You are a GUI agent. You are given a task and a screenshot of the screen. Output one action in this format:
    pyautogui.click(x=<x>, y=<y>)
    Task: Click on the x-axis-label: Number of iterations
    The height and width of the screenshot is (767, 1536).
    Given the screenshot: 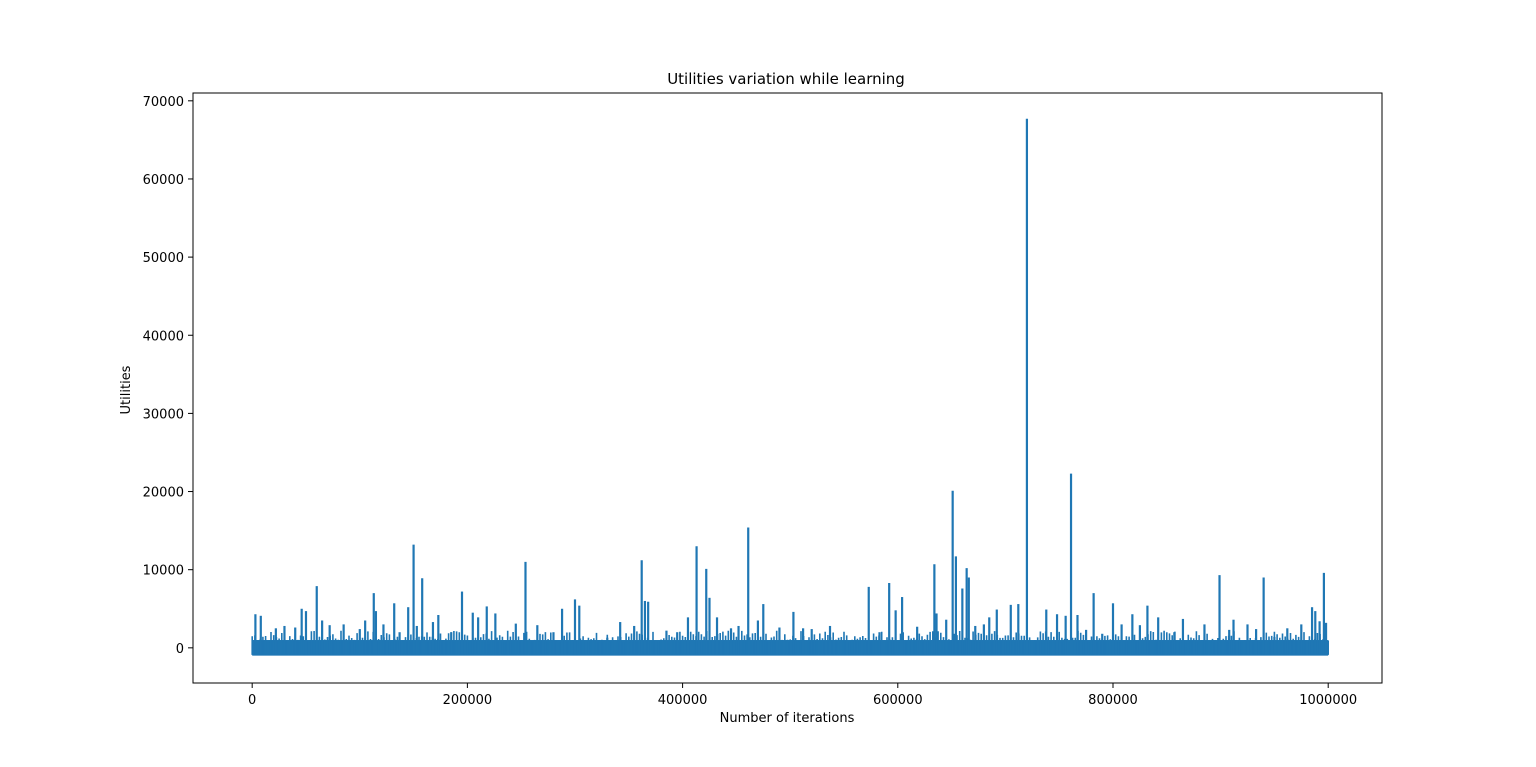 What is the action you would take?
    pyautogui.click(x=787, y=718)
    